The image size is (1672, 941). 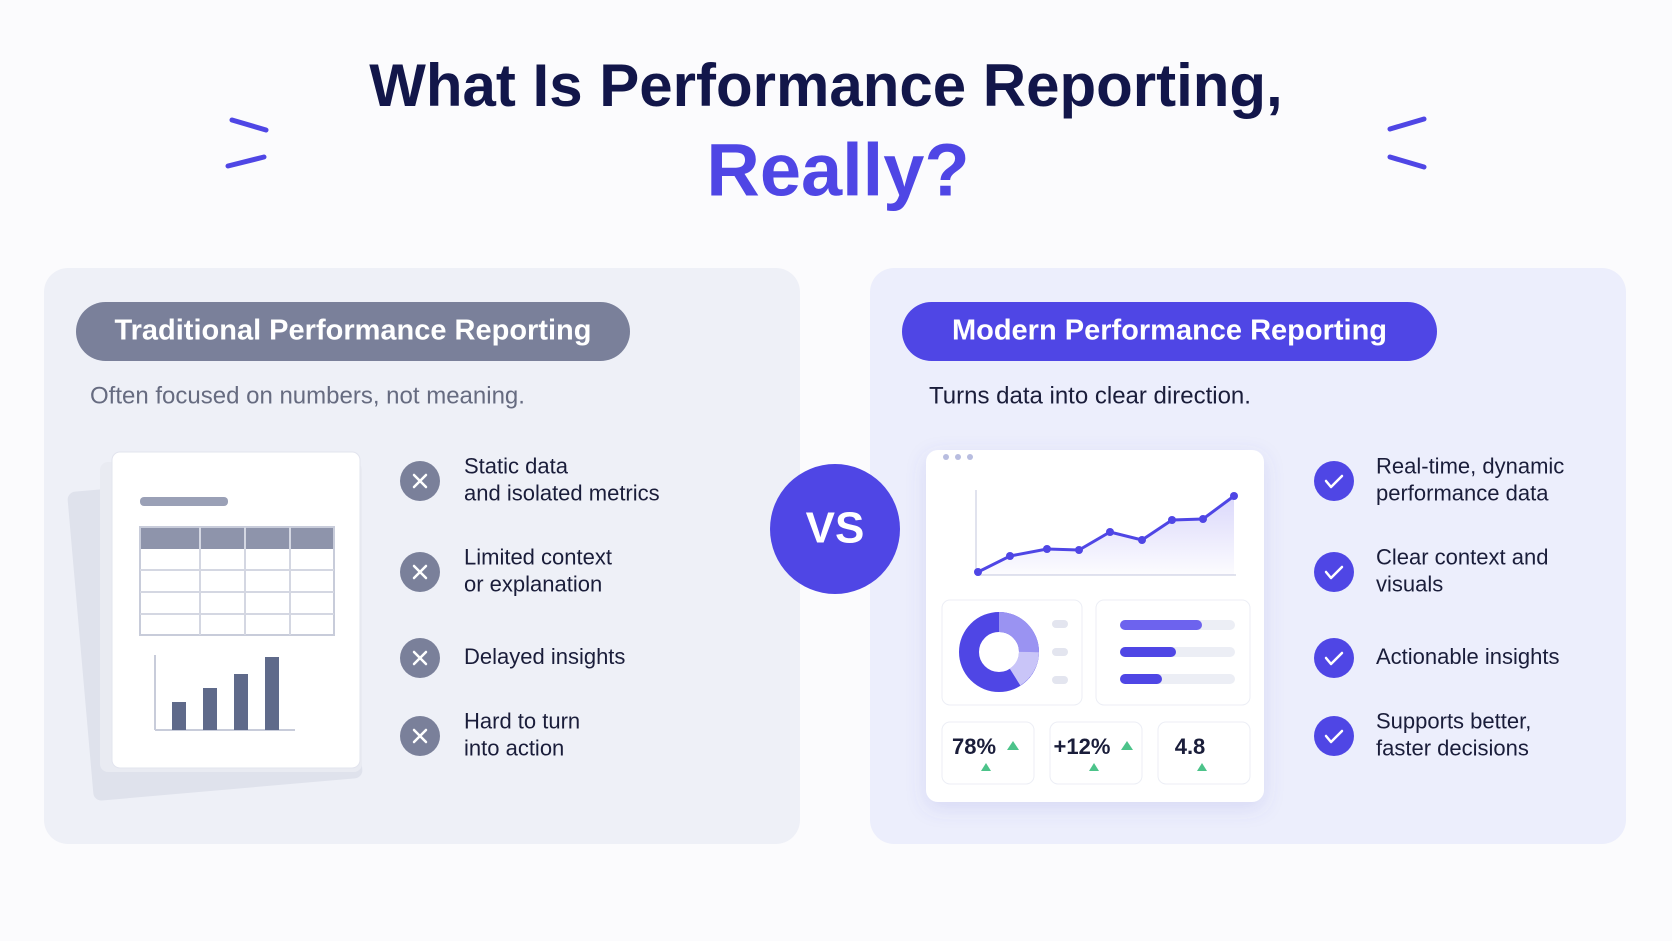 I want to click on panel-label: Traditional Performance Reporting, so click(x=353, y=331).